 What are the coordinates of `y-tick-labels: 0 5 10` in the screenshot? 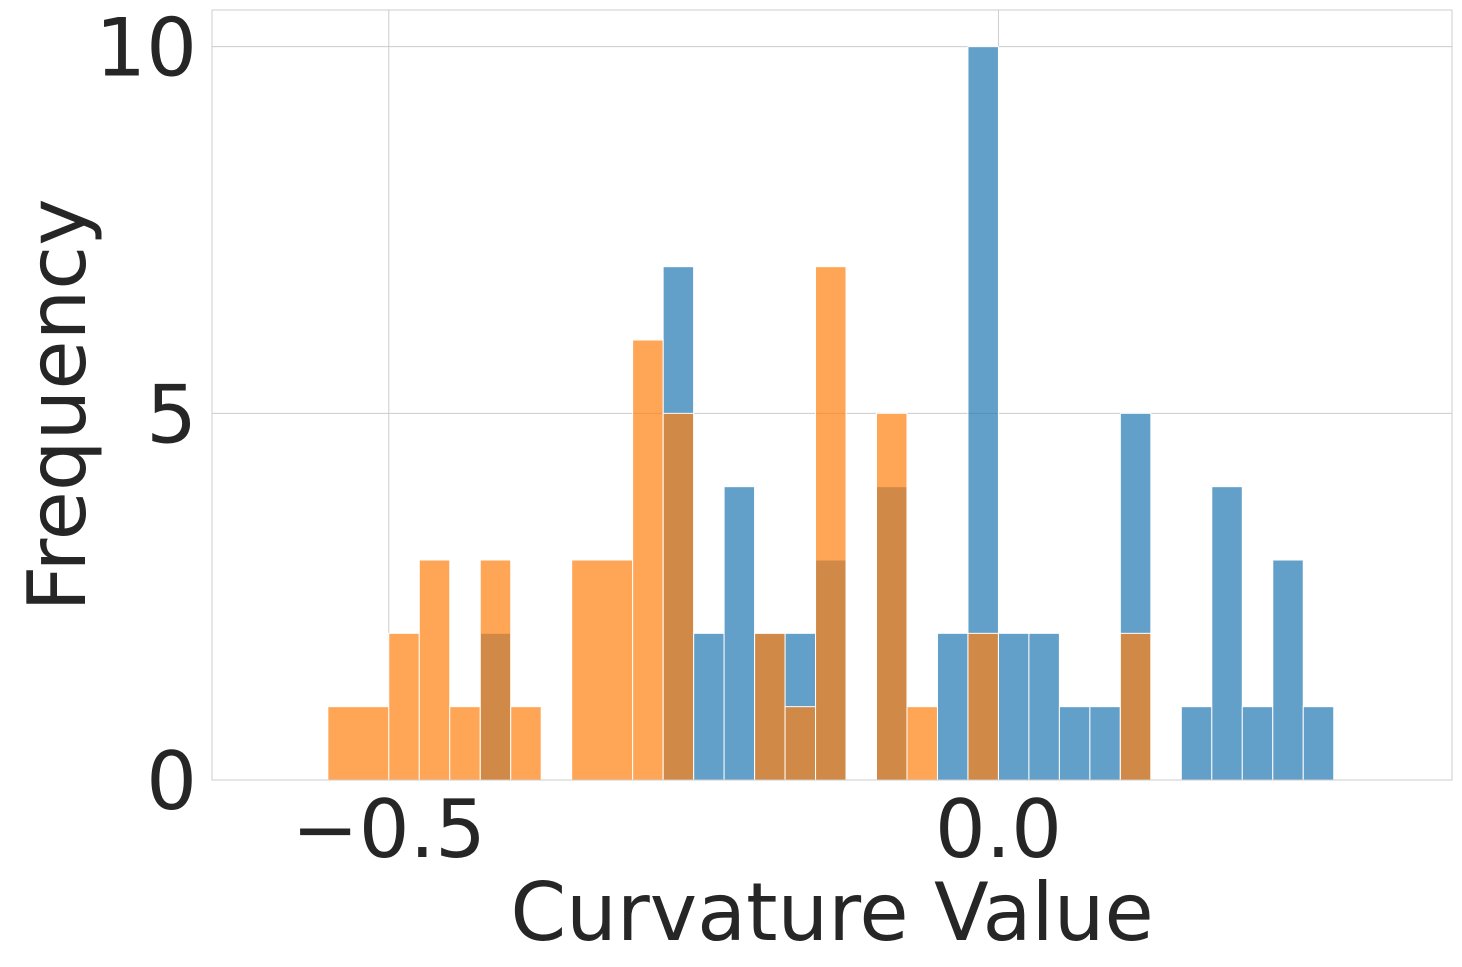 It's located at (146, 415).